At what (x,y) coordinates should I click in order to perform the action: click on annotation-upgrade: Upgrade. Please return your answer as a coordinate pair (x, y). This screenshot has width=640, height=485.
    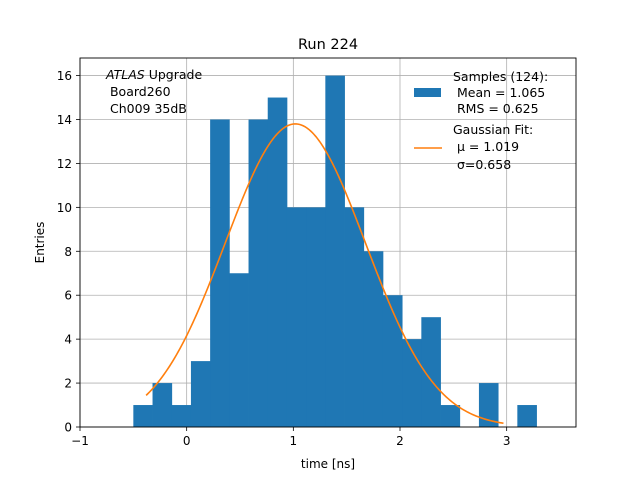
    Looking at the image, I should click on (174, 74).